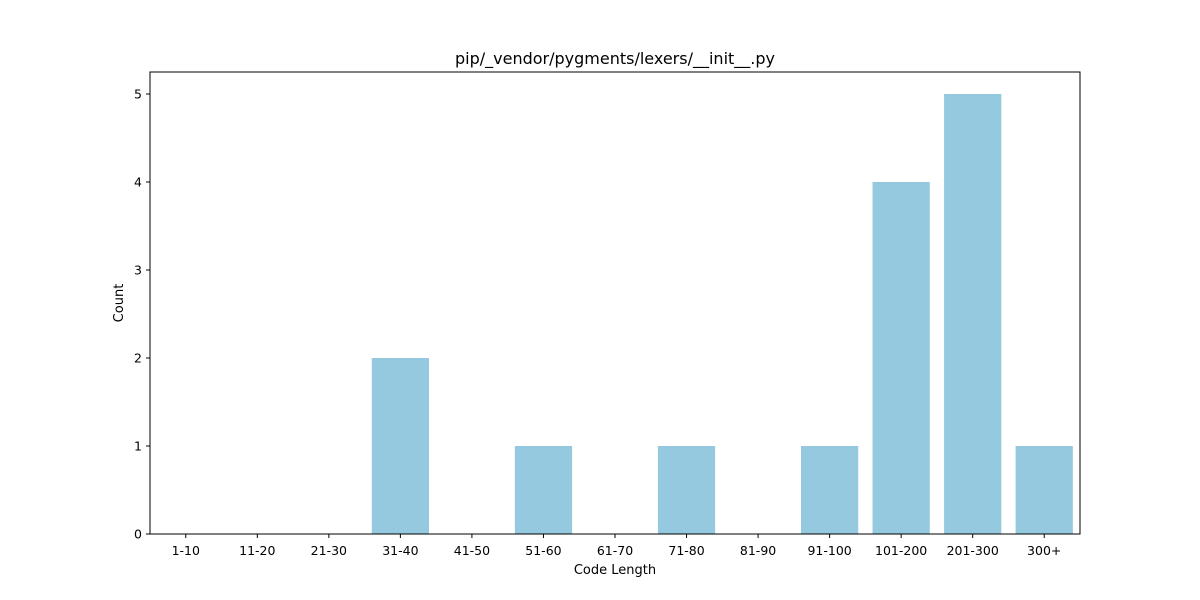  I want to click on x-tick-label-61-70: 61-70, so click(615, 550).